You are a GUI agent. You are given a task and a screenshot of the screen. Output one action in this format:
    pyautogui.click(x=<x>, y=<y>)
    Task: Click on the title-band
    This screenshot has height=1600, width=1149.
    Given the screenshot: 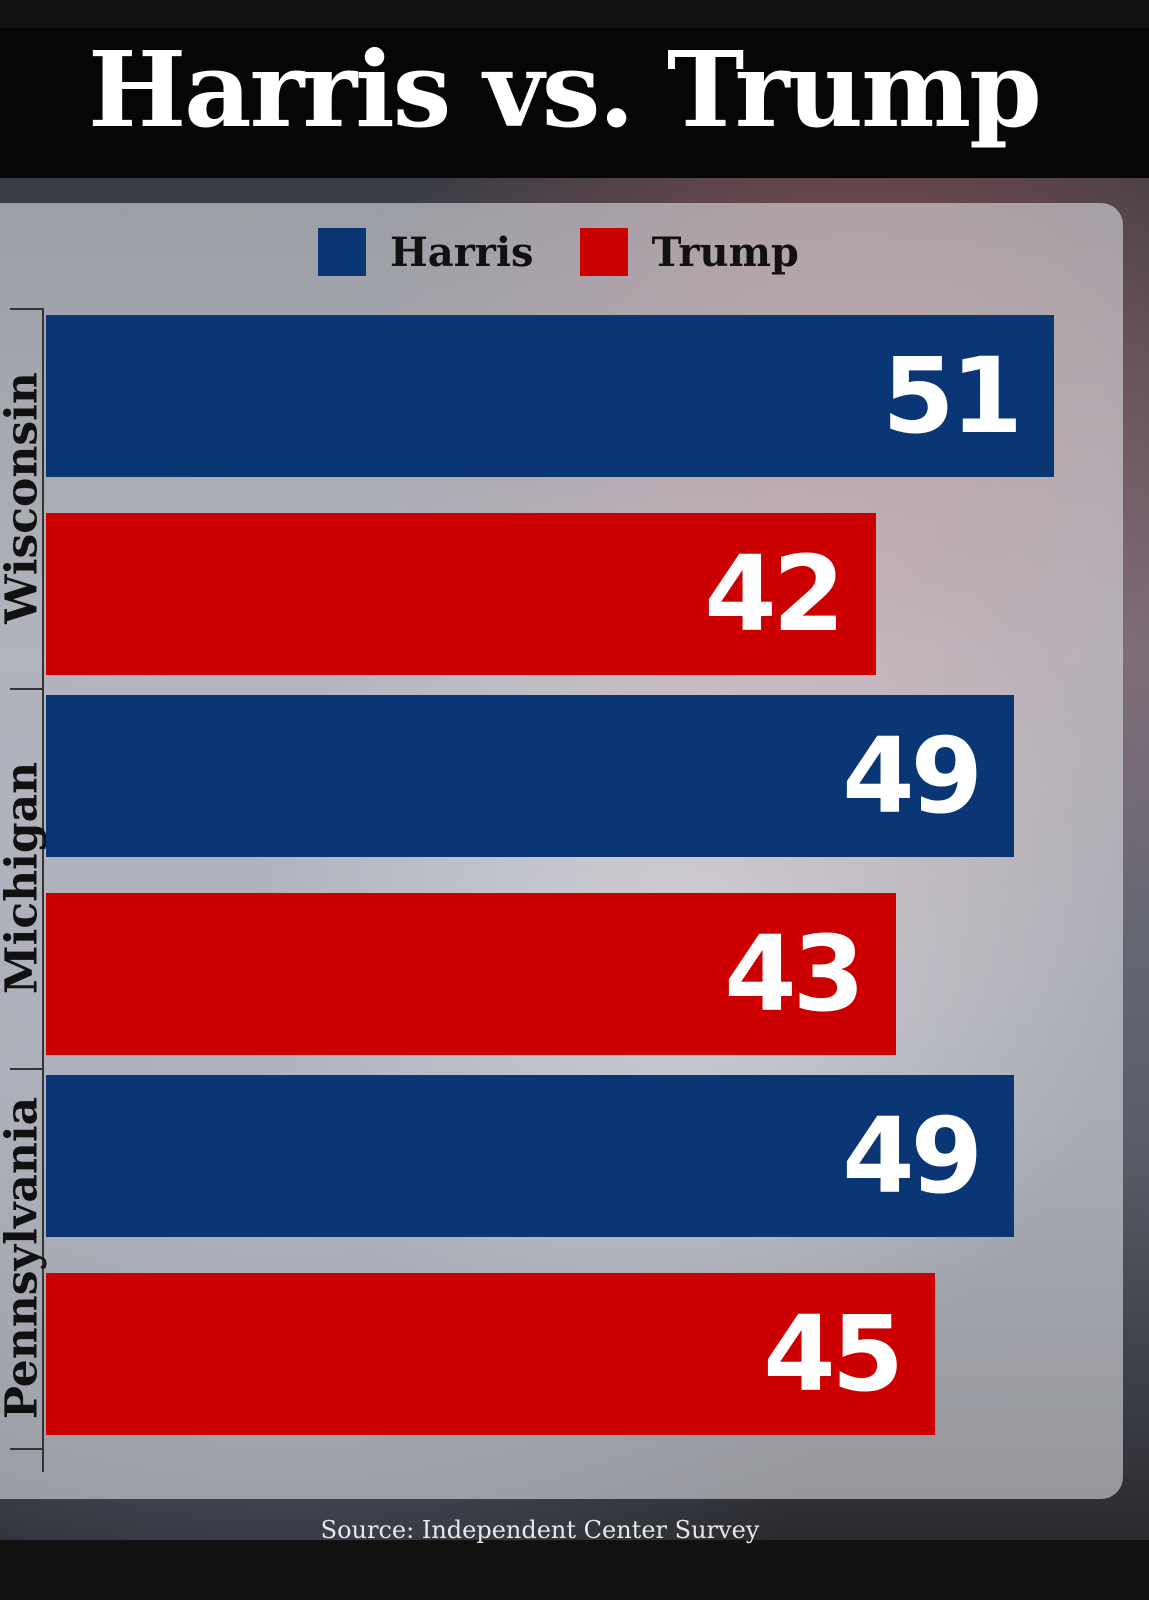 What is the action you would take?
    pyautogui.click(x=574, y=103)
    